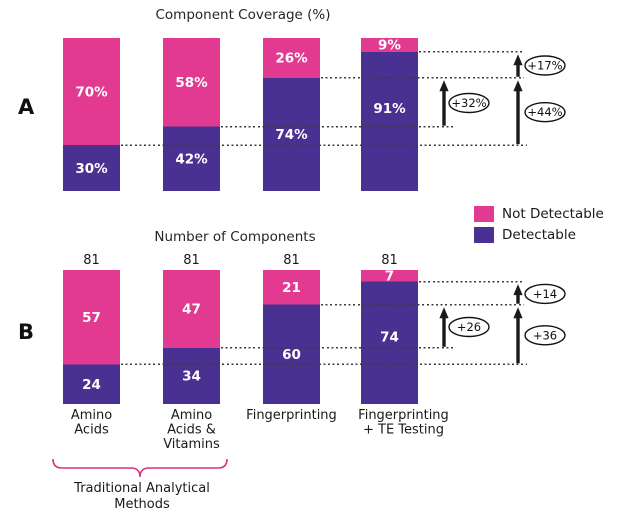 Image resolution: width=620 pixels, height=520 pixels. What do you see at coordinates (389, 260) in the screenshot?
I see `total-label-bar-3: 81` at bounding box center [389, 260].